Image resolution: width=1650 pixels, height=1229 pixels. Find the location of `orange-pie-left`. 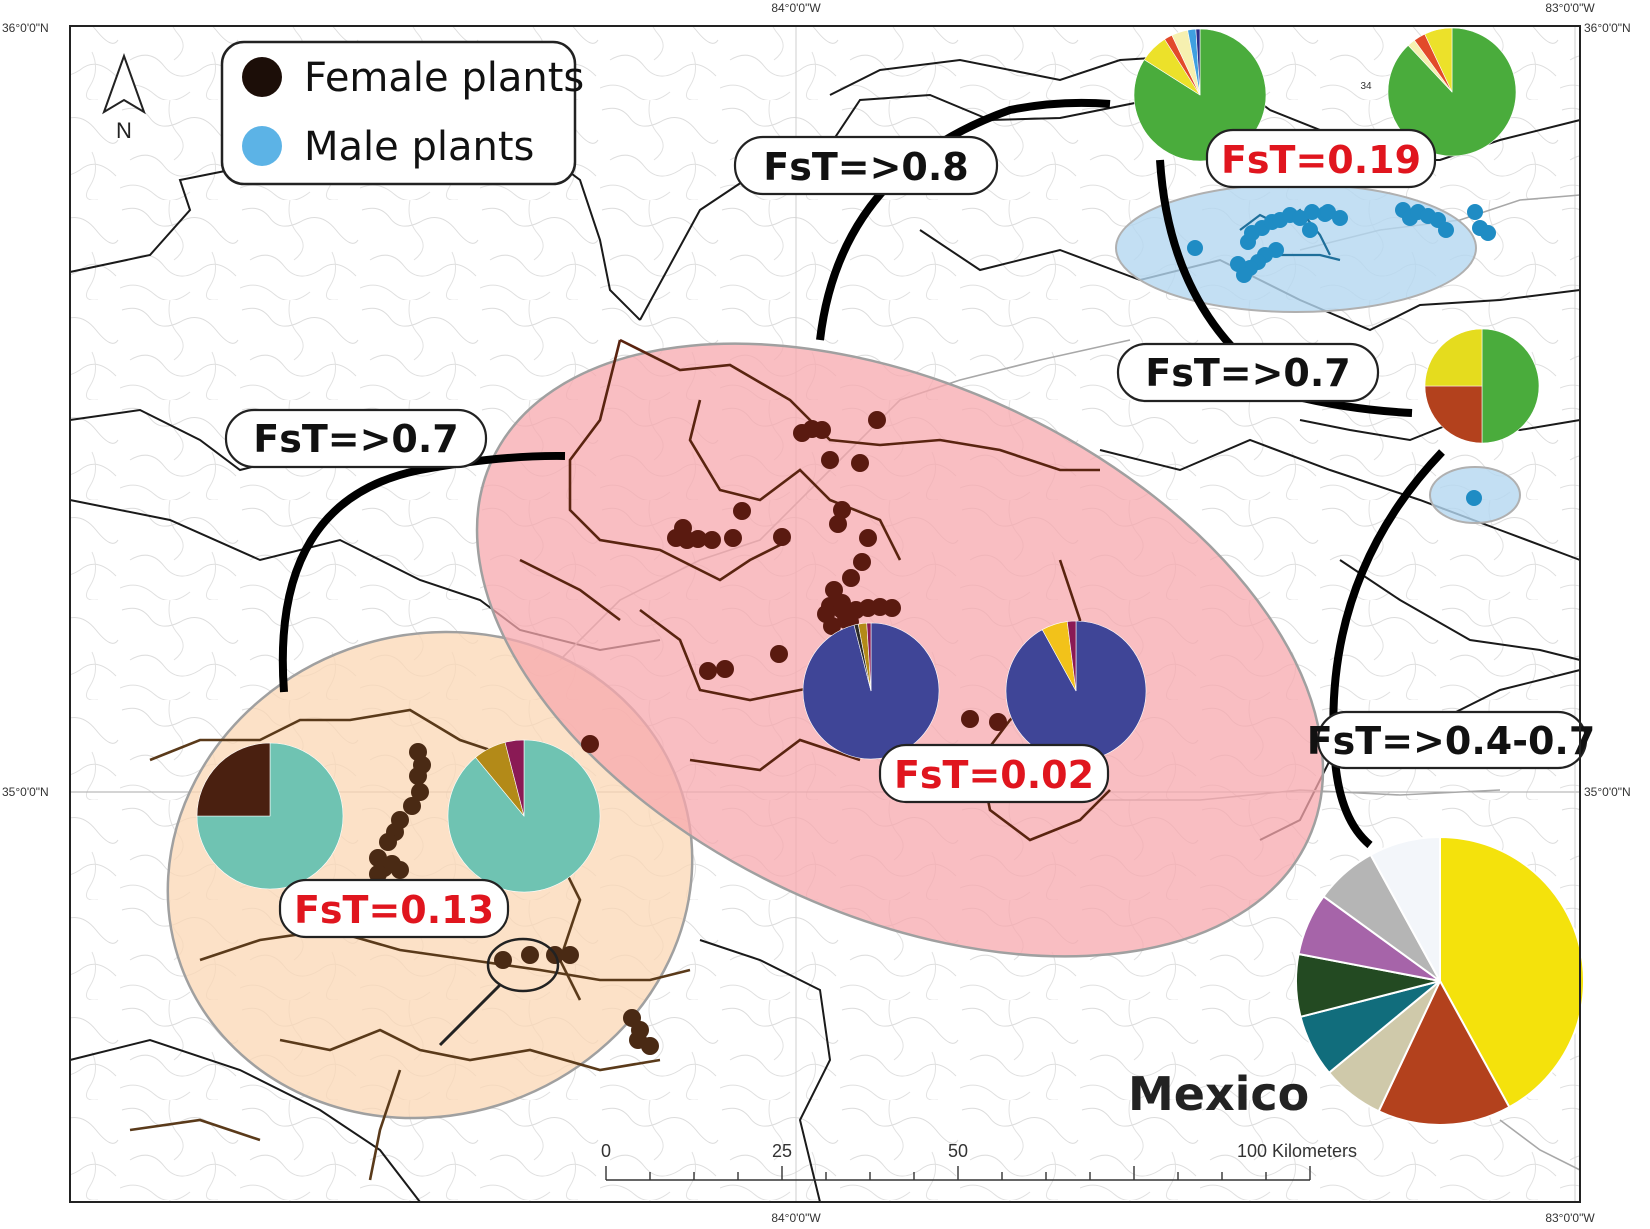

orange-pie-left is located at coordinates (270, 816).